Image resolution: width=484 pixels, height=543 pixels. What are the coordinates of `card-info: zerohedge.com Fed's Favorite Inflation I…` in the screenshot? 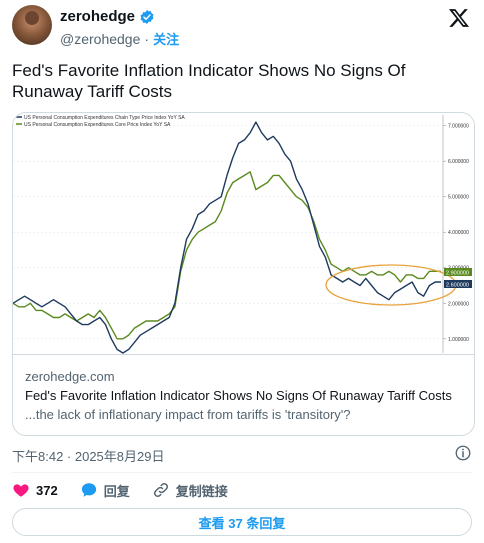 It's located at (245, 395).